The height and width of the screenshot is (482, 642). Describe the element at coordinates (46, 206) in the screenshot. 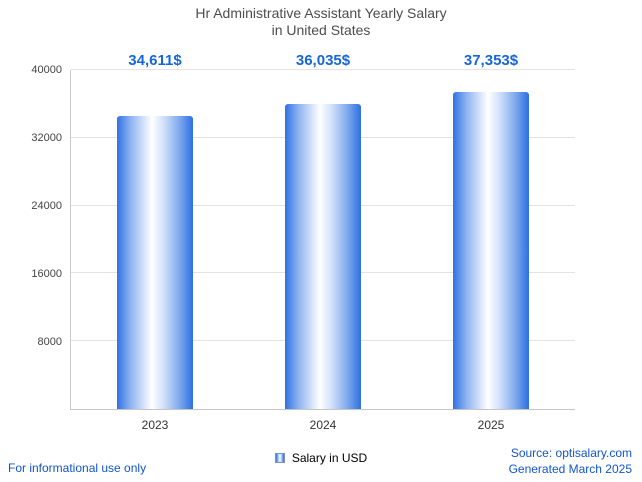

I see `y-tick-label: 24000` at that location.